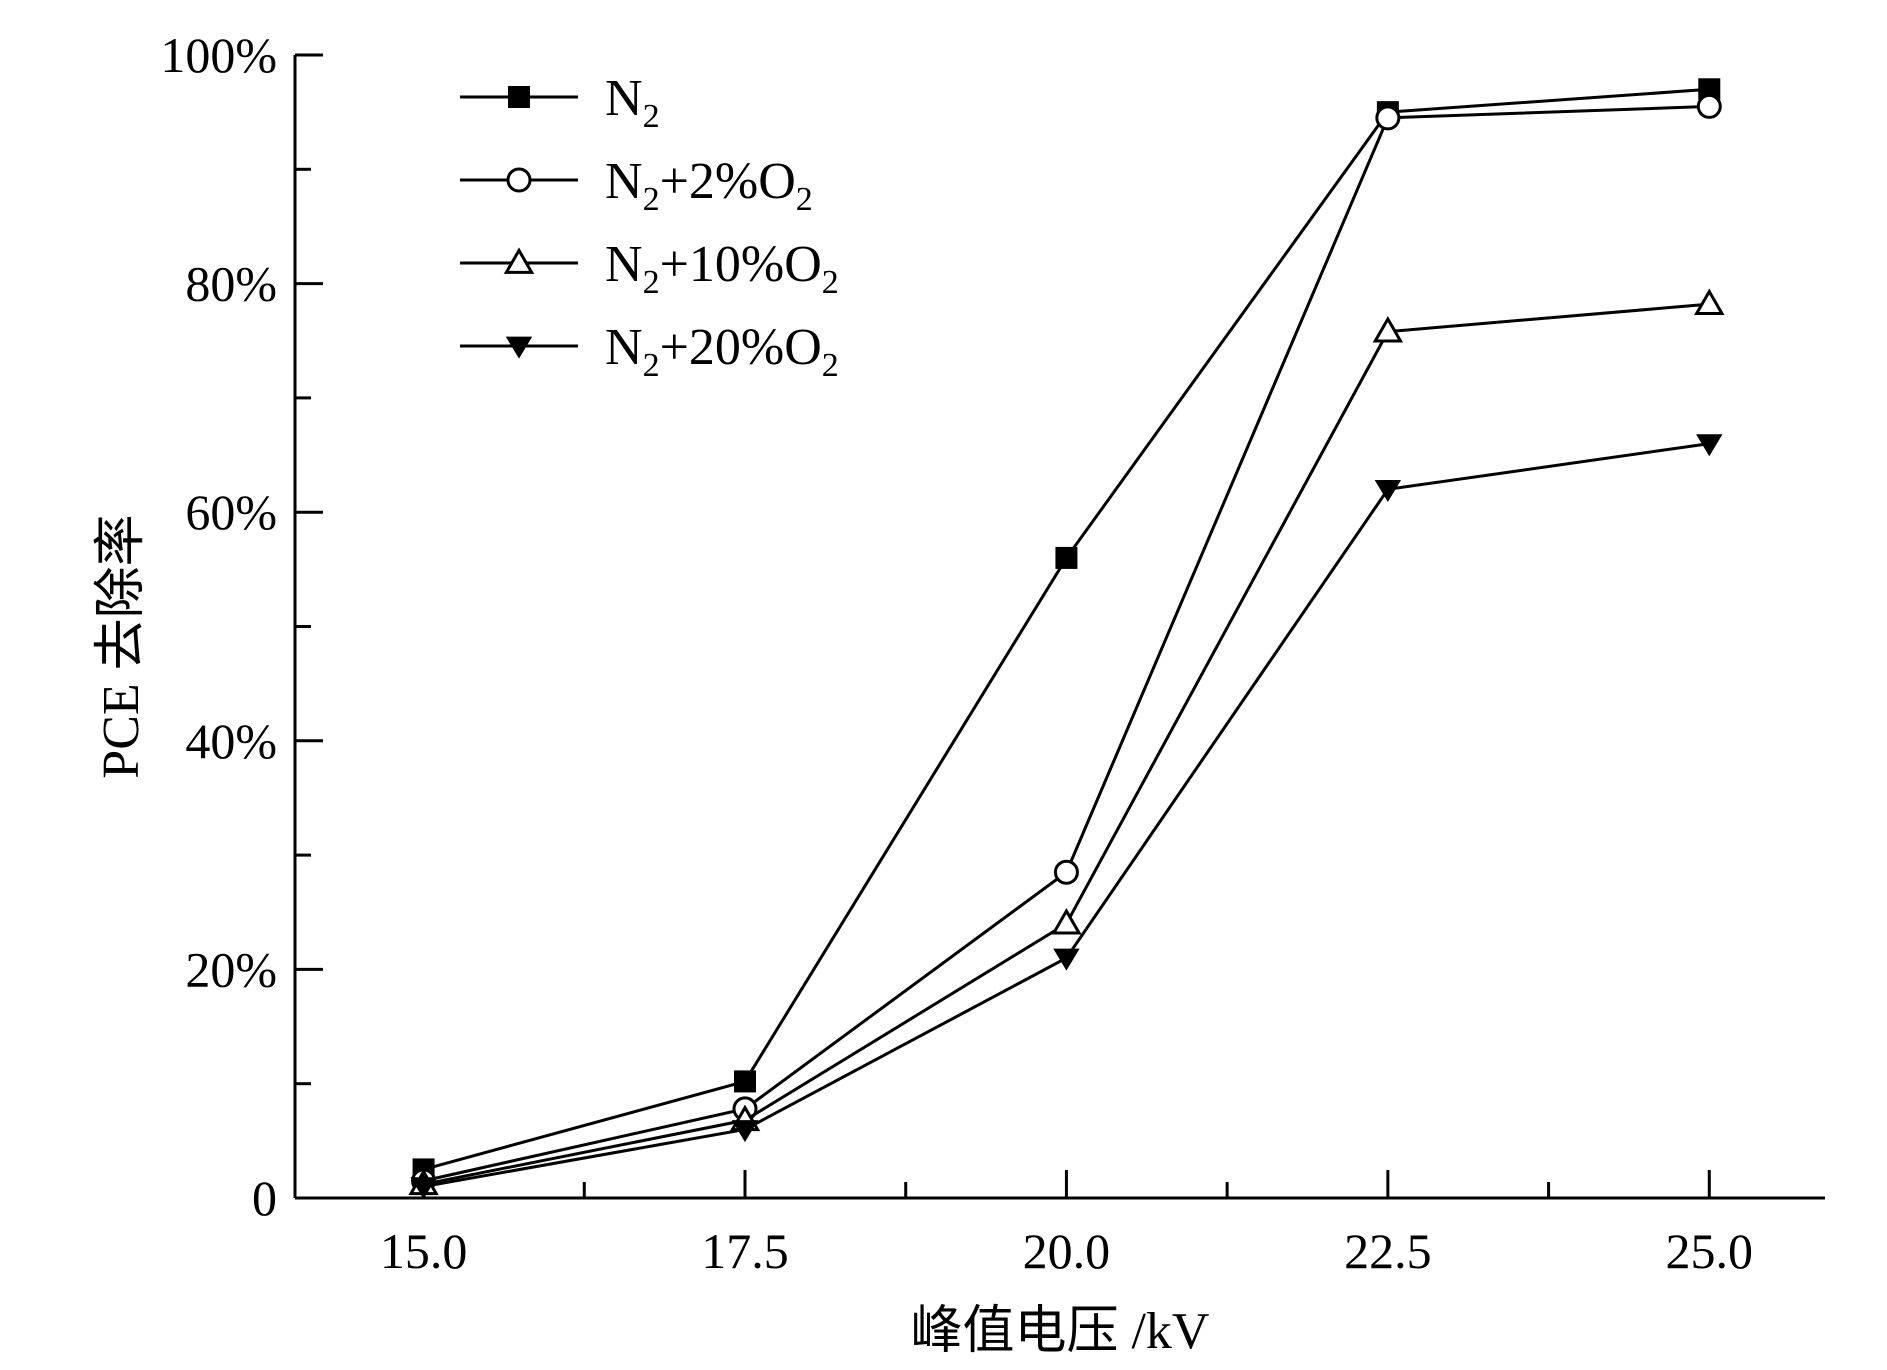  I want to click on x-tick-label: 22.5, so click(1388, 1251).